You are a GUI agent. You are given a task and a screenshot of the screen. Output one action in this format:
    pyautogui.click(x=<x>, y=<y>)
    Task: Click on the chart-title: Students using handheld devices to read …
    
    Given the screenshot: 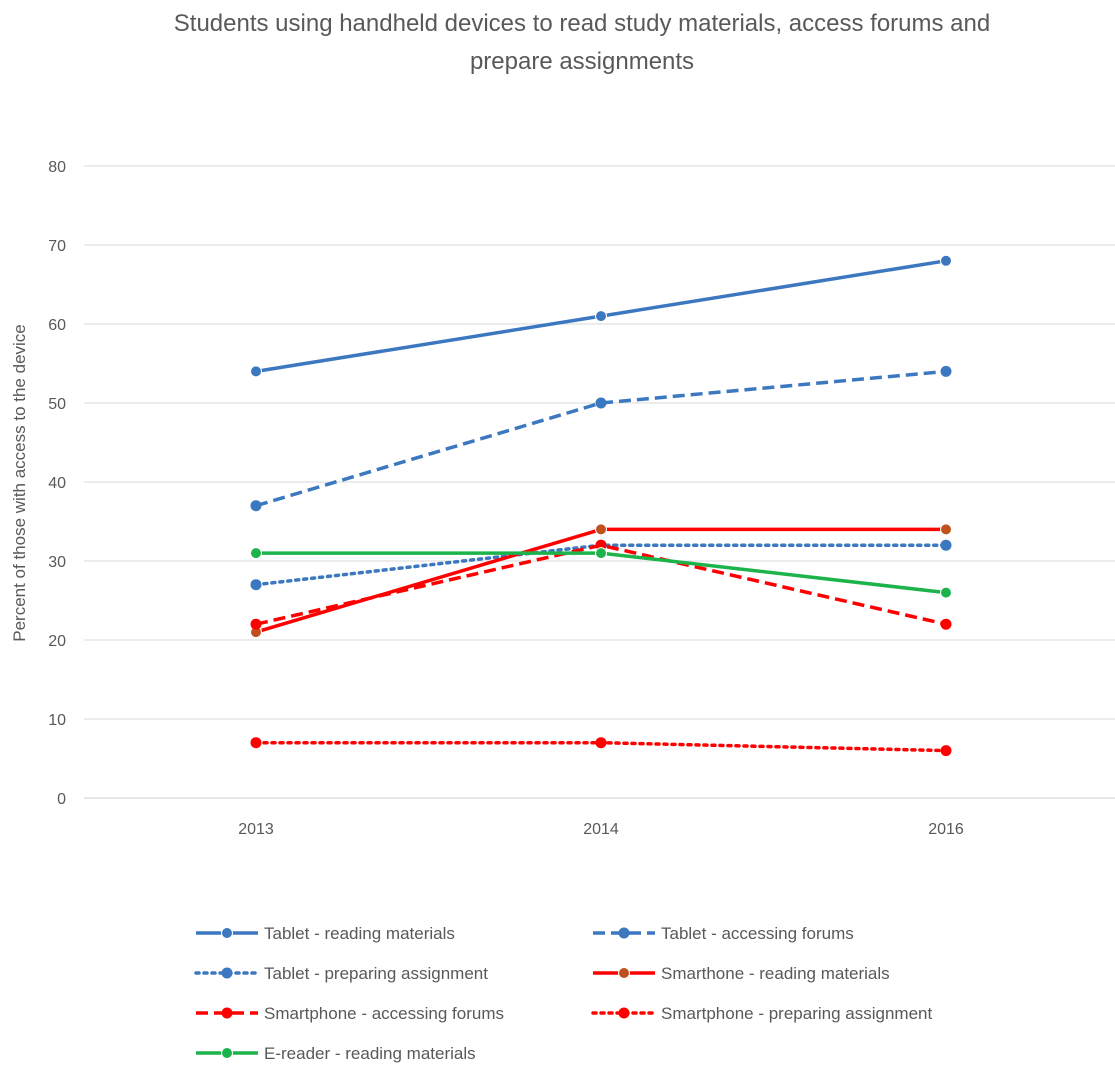 What is the action you would take?
    pyautogui.click(x=582, y=42)
    